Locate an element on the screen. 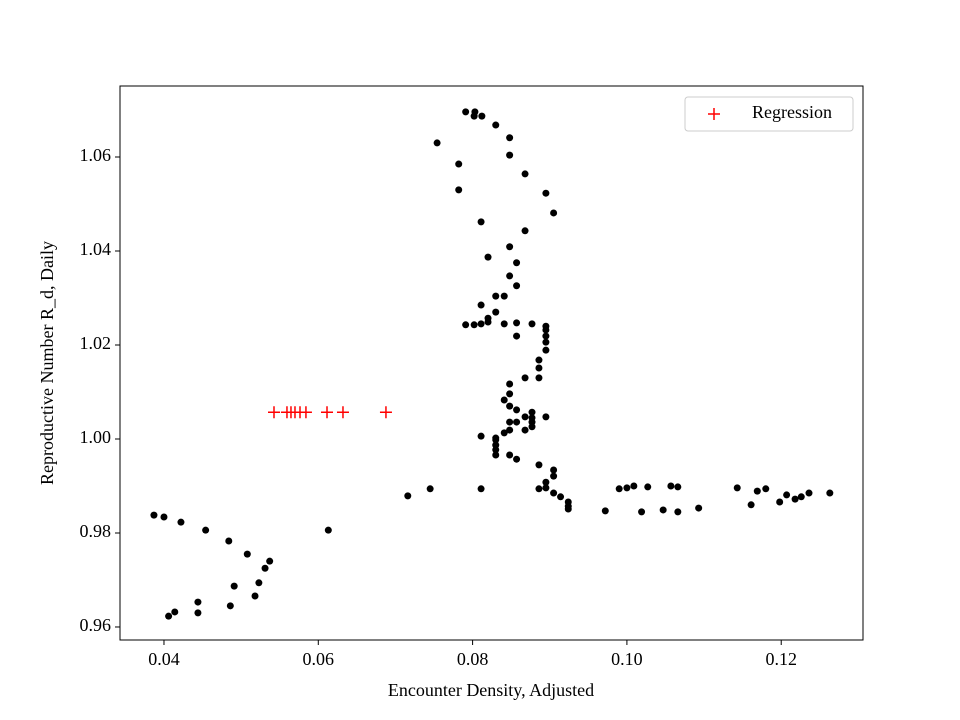 This screenshot has height=720, width=960. y-tick-label: 1.06 is located at coordinates (96, 155).